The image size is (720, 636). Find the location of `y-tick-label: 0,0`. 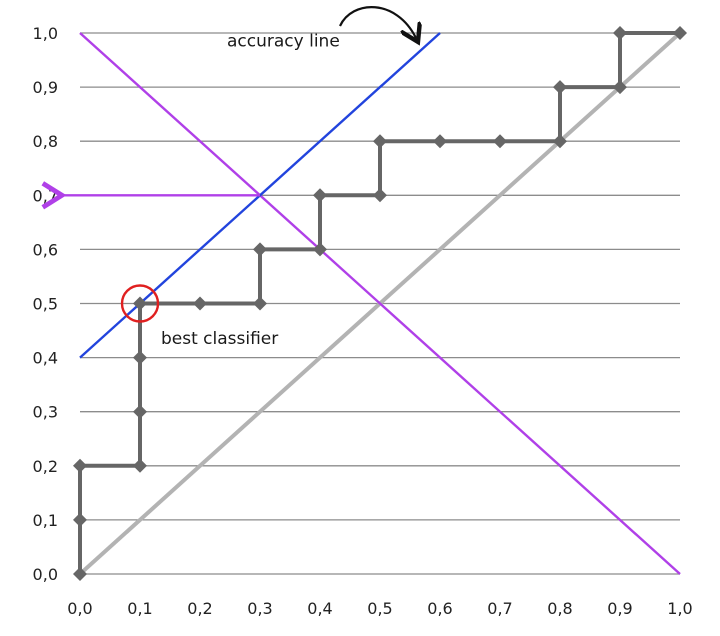

y-tick-label: 0,0 is located at coordinates (45, 574).